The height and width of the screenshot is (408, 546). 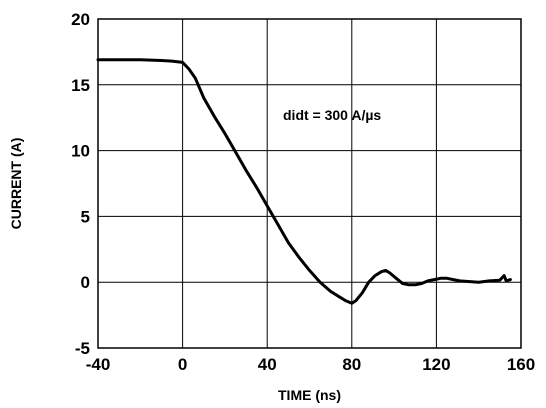 I want to click on x-tick-label: 120, so click(x=436, y=364).